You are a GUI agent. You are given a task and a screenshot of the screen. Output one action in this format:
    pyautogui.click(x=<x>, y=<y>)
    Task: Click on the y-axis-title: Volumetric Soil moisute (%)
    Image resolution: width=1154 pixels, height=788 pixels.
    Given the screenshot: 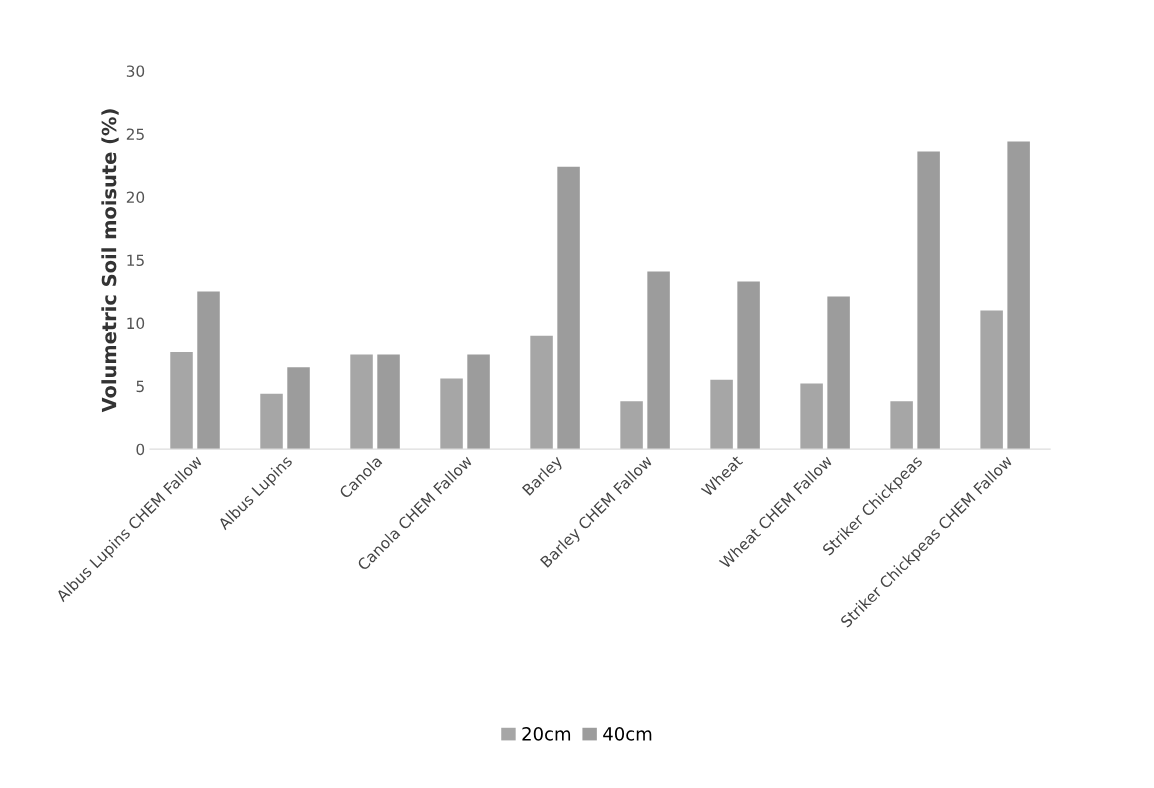 What is the action you would take?
    pyautogui.click(x=110, y=261)
    